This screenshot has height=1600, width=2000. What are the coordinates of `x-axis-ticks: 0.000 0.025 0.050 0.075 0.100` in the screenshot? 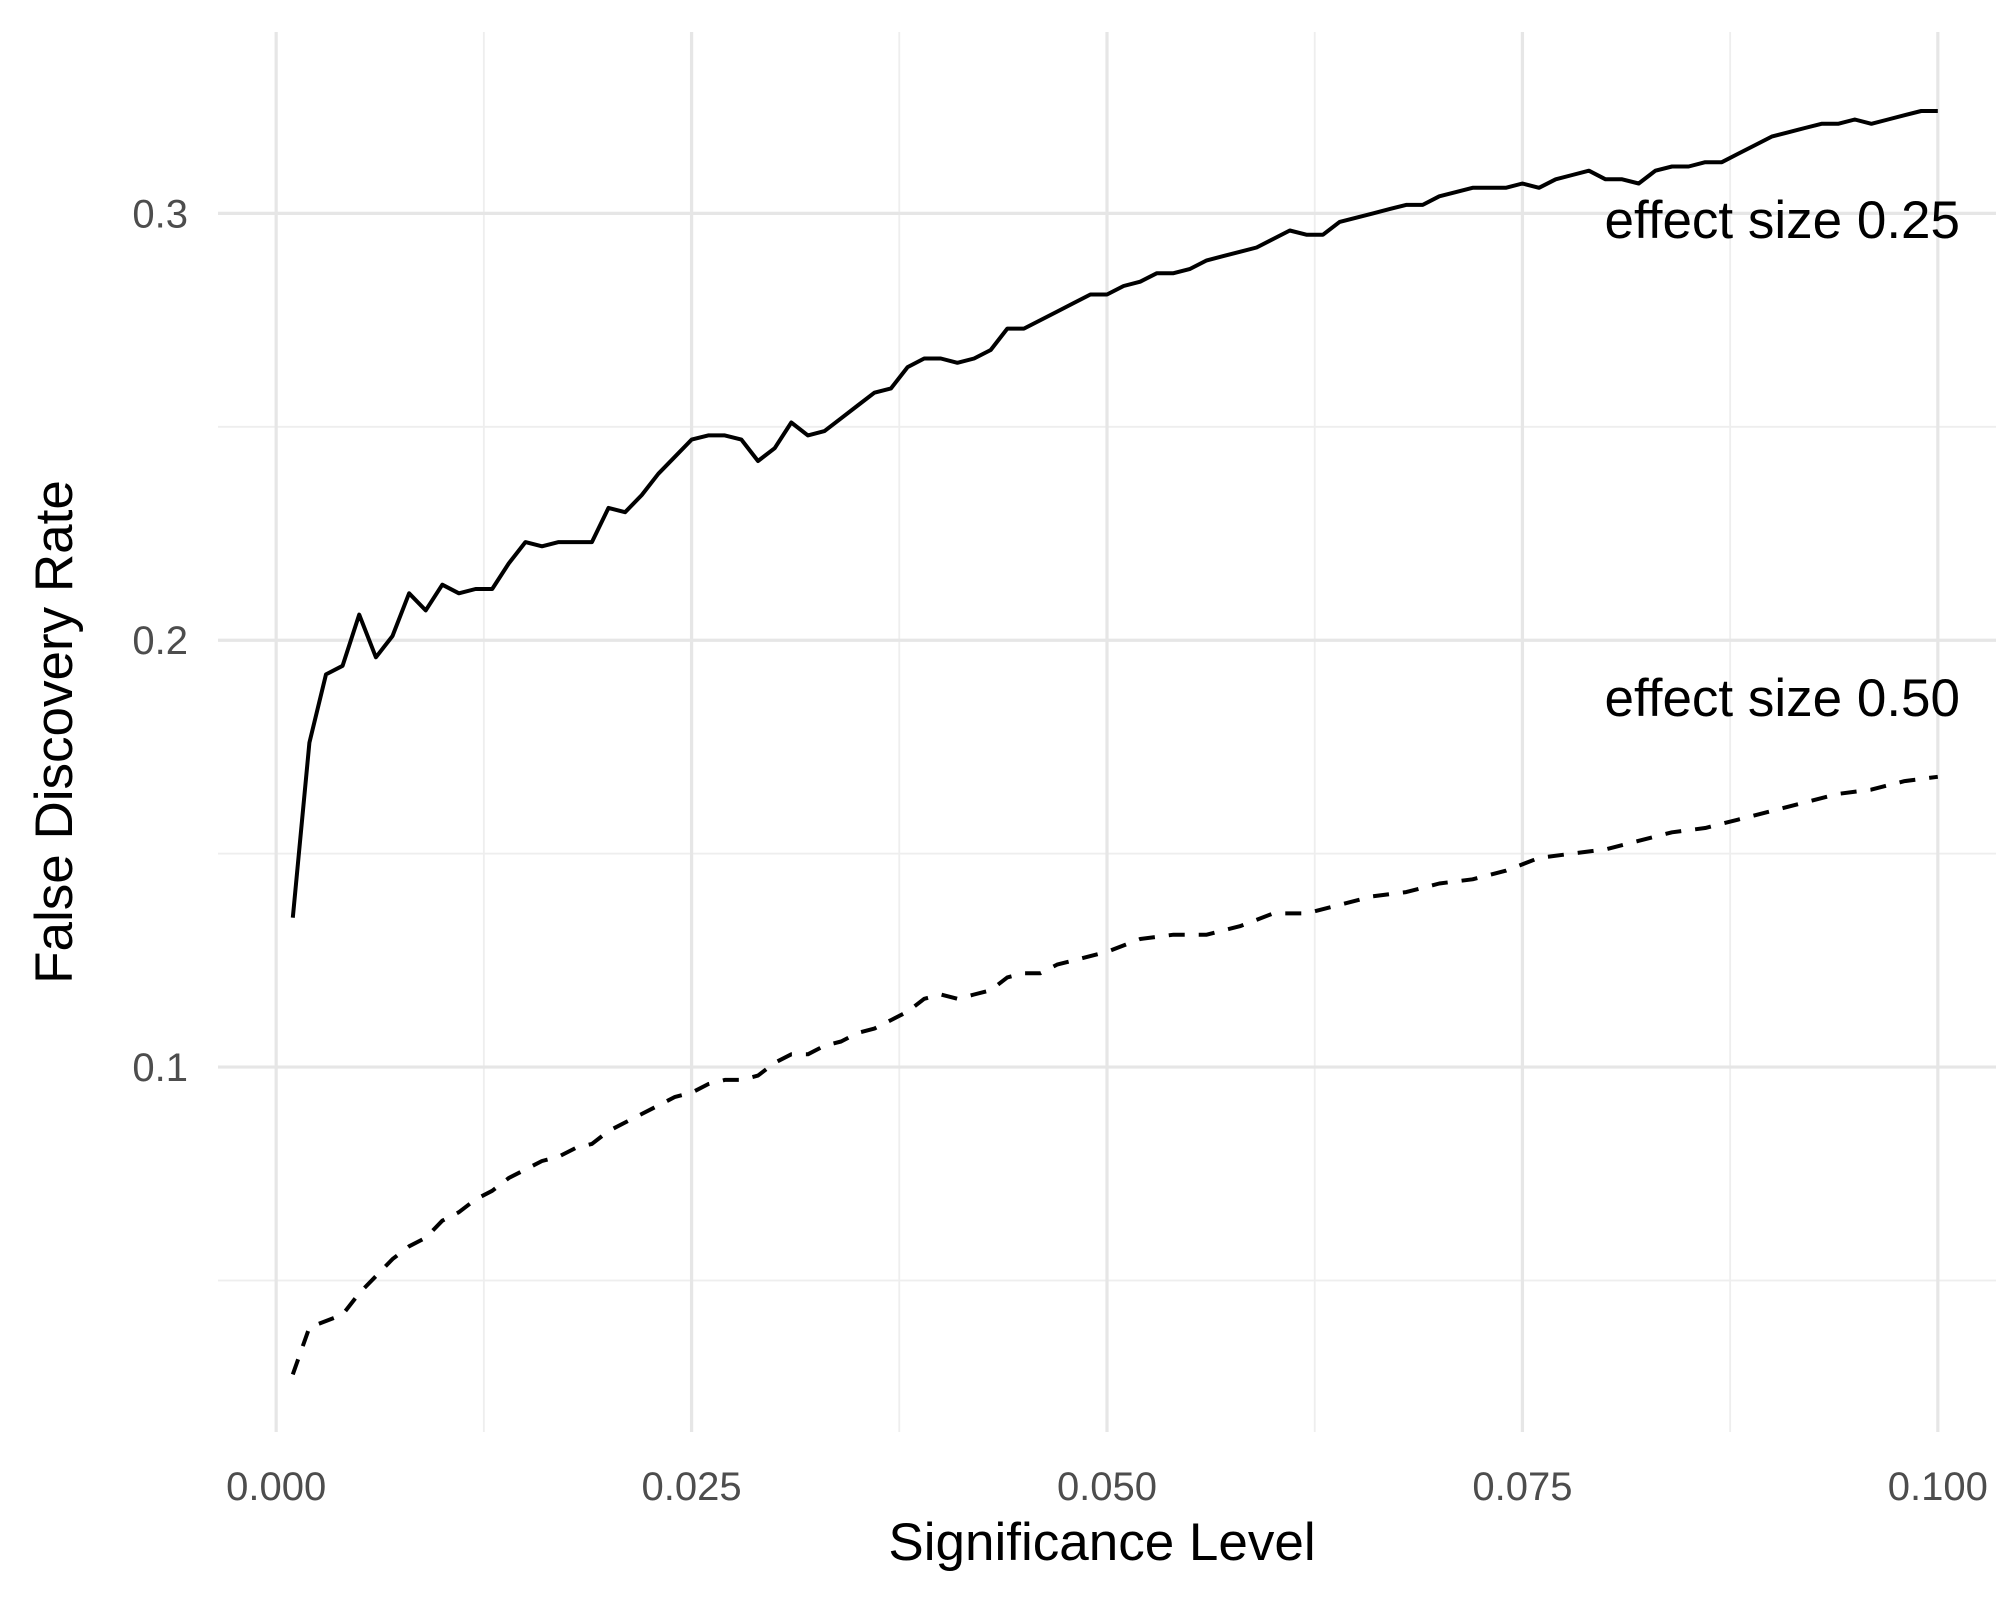 It's located at (1107, 1487).